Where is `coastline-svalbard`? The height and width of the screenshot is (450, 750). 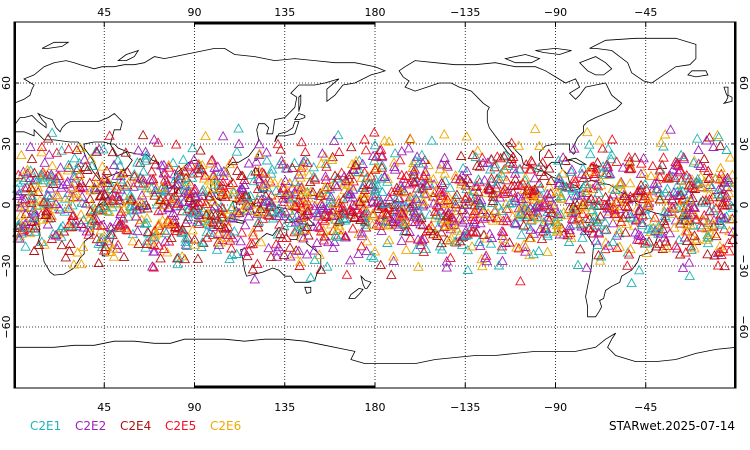
coastline-svalbard is located at coordinates (55, 45).